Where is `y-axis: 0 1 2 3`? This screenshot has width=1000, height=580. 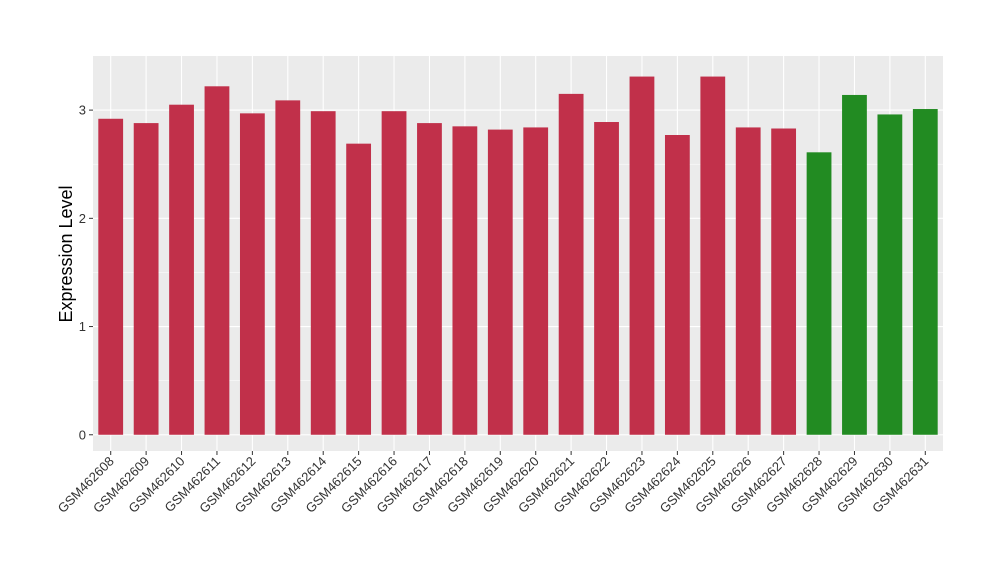 y-axis: 0 1 2 3 is located at coordinates (86, 272).